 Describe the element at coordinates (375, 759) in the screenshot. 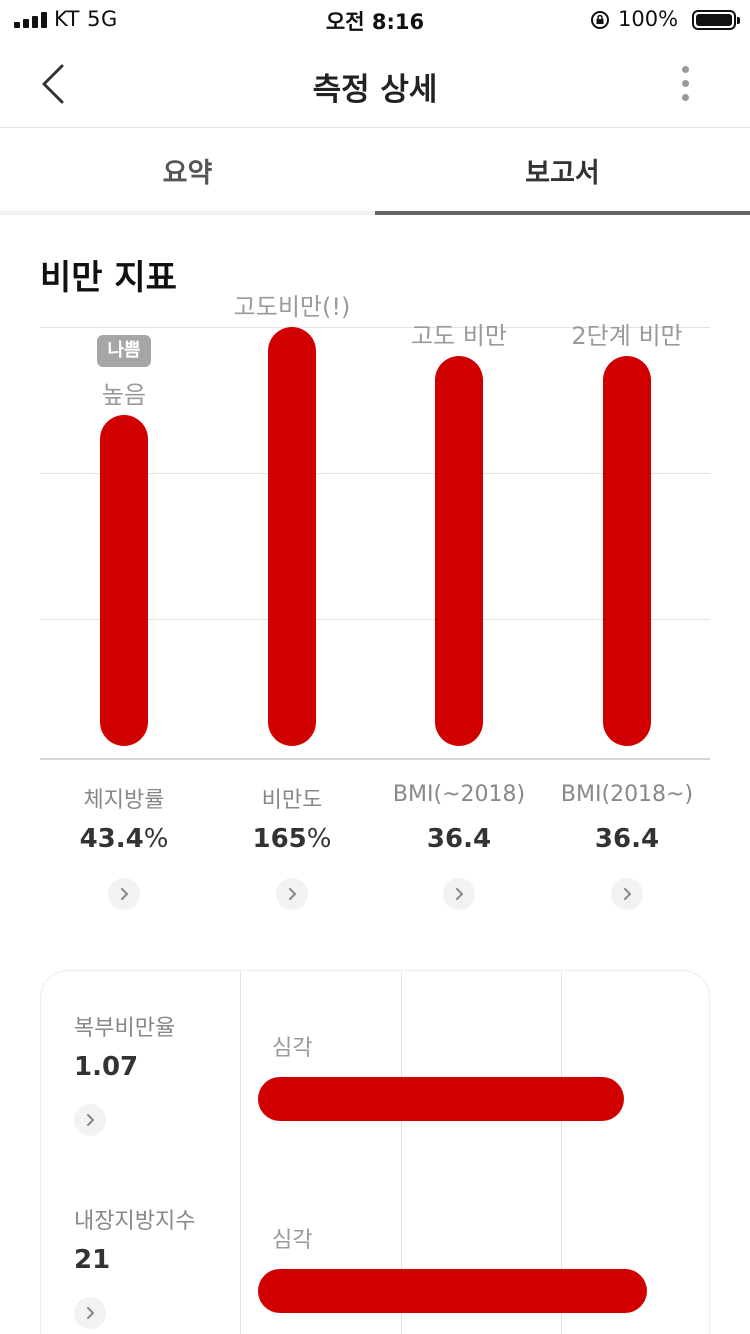

I see `chart-baseline` at that location.